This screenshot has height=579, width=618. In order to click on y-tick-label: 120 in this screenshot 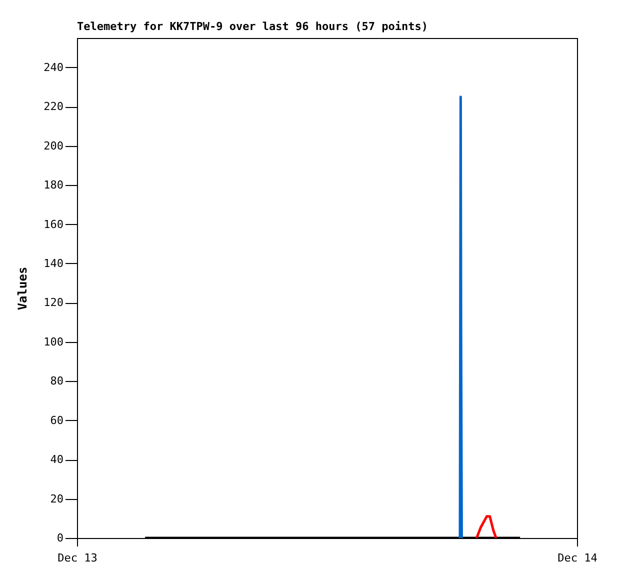, I will do `click(54, 303)`.